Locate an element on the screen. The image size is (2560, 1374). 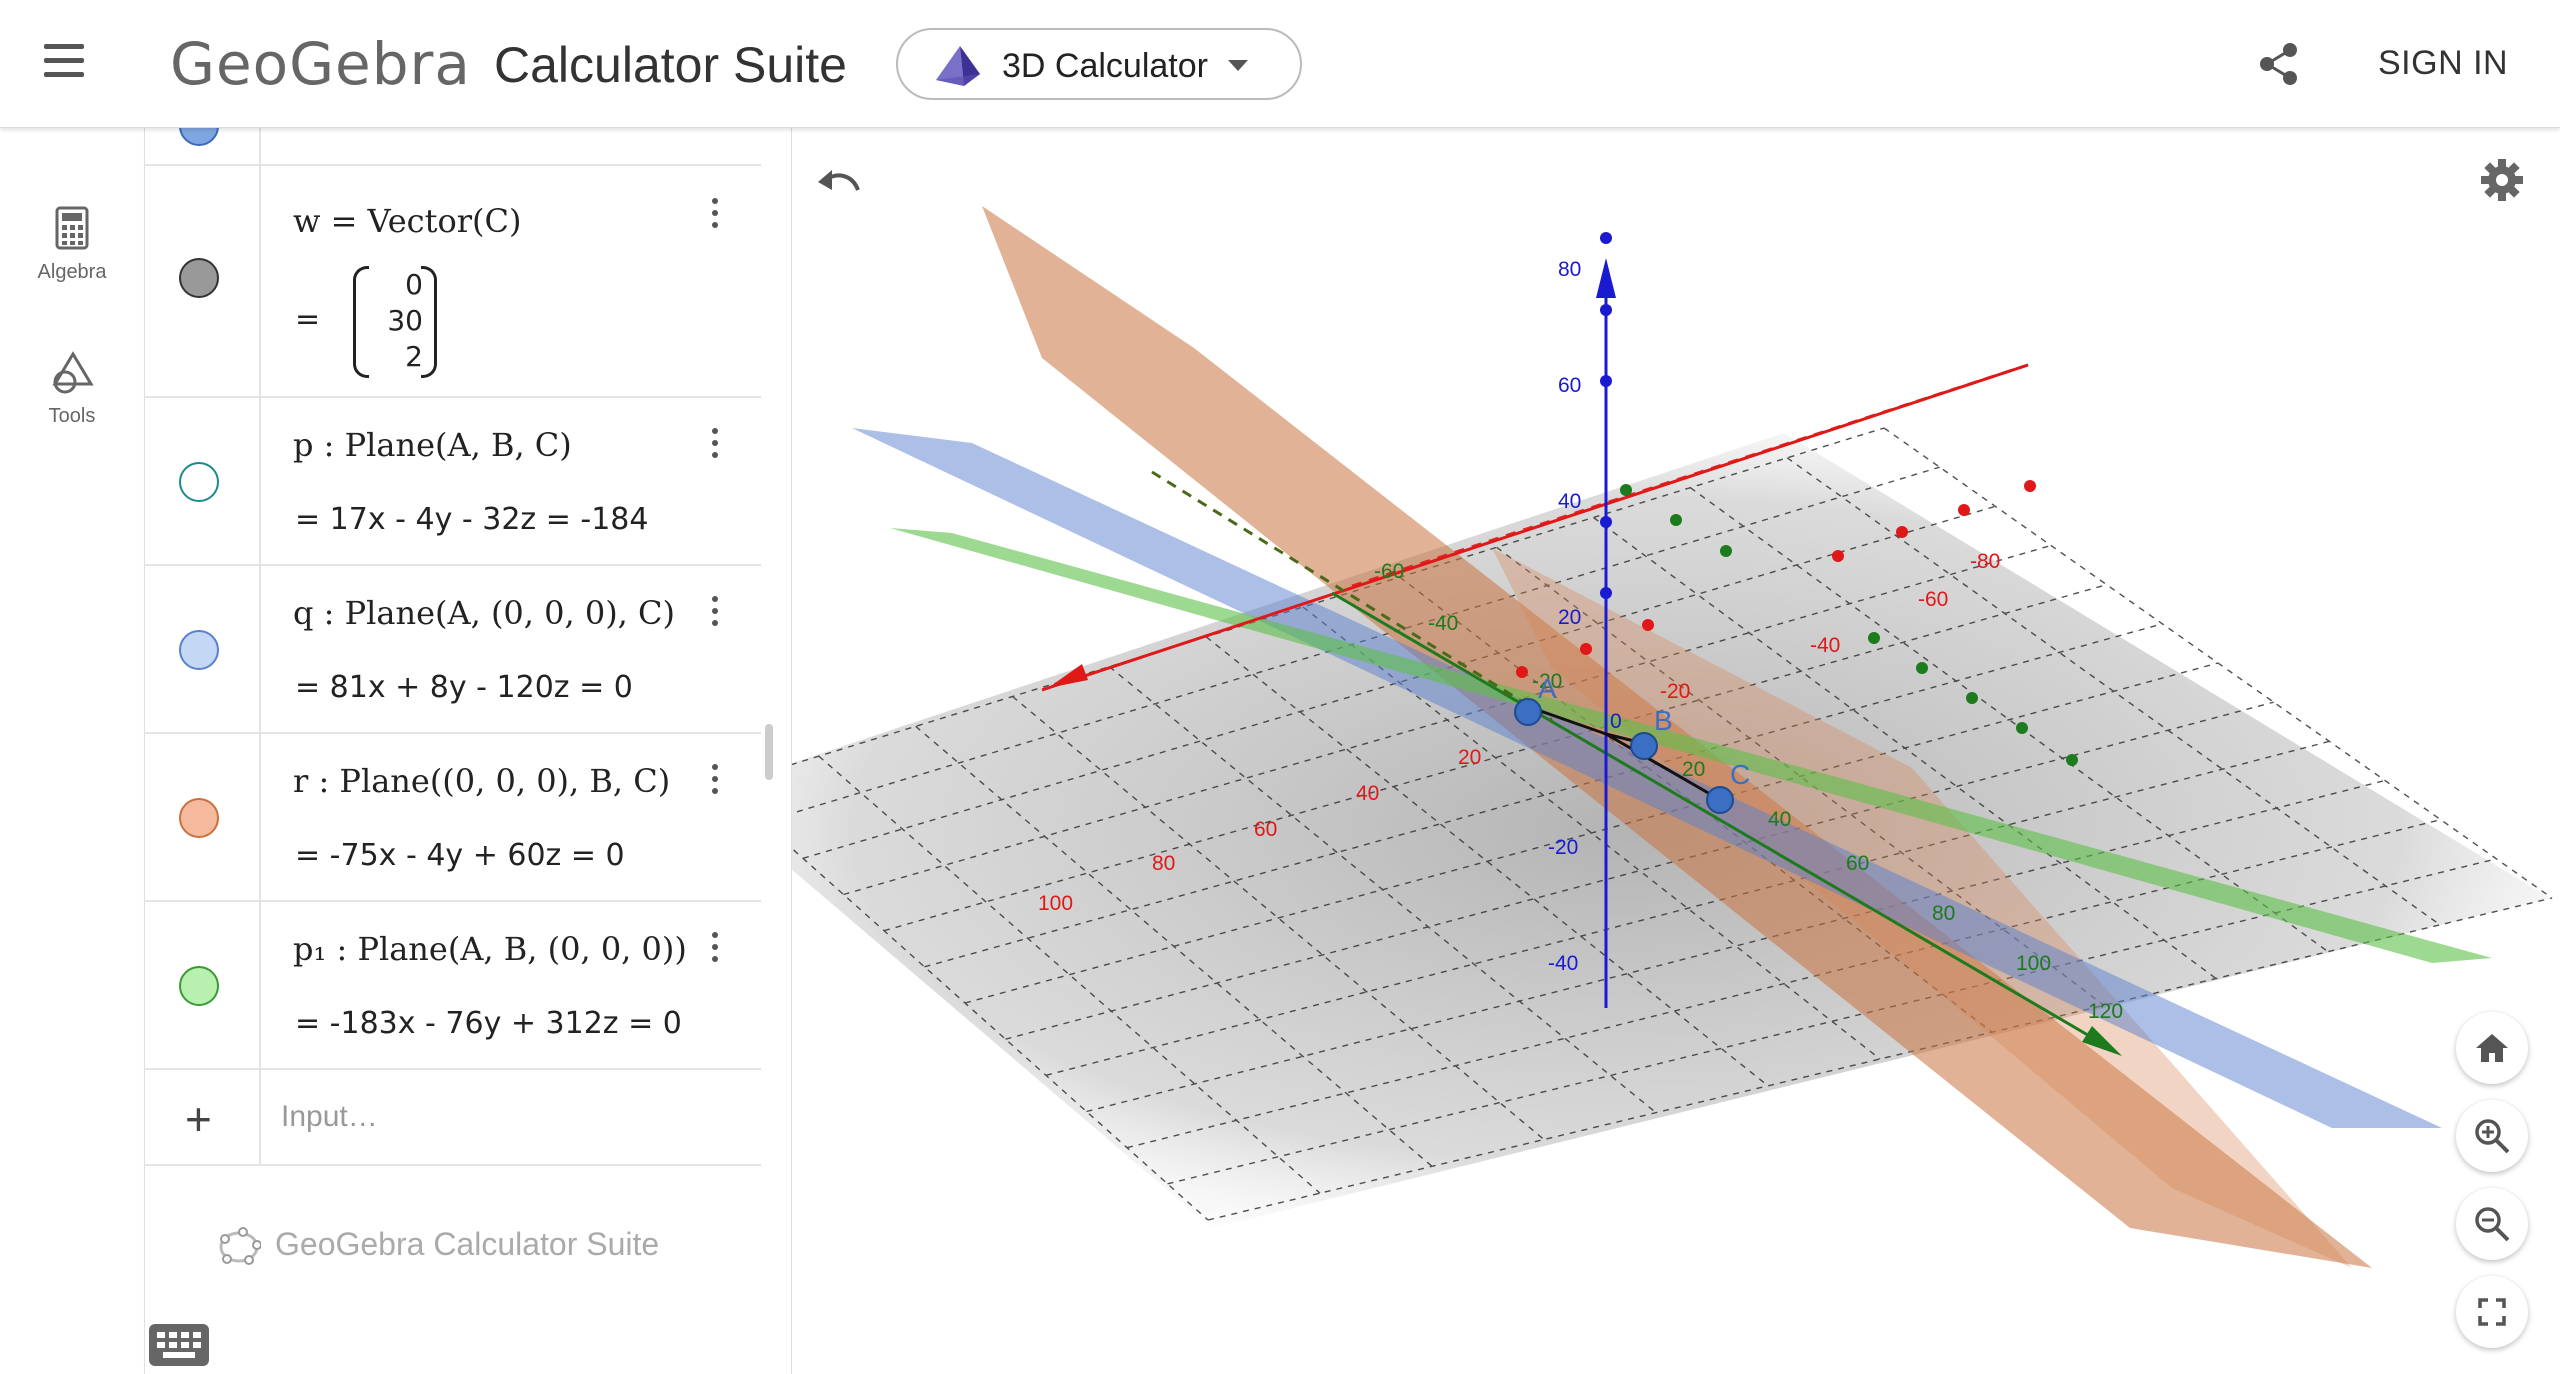
z-axis-arrow is located at coordinates (1606, 278).